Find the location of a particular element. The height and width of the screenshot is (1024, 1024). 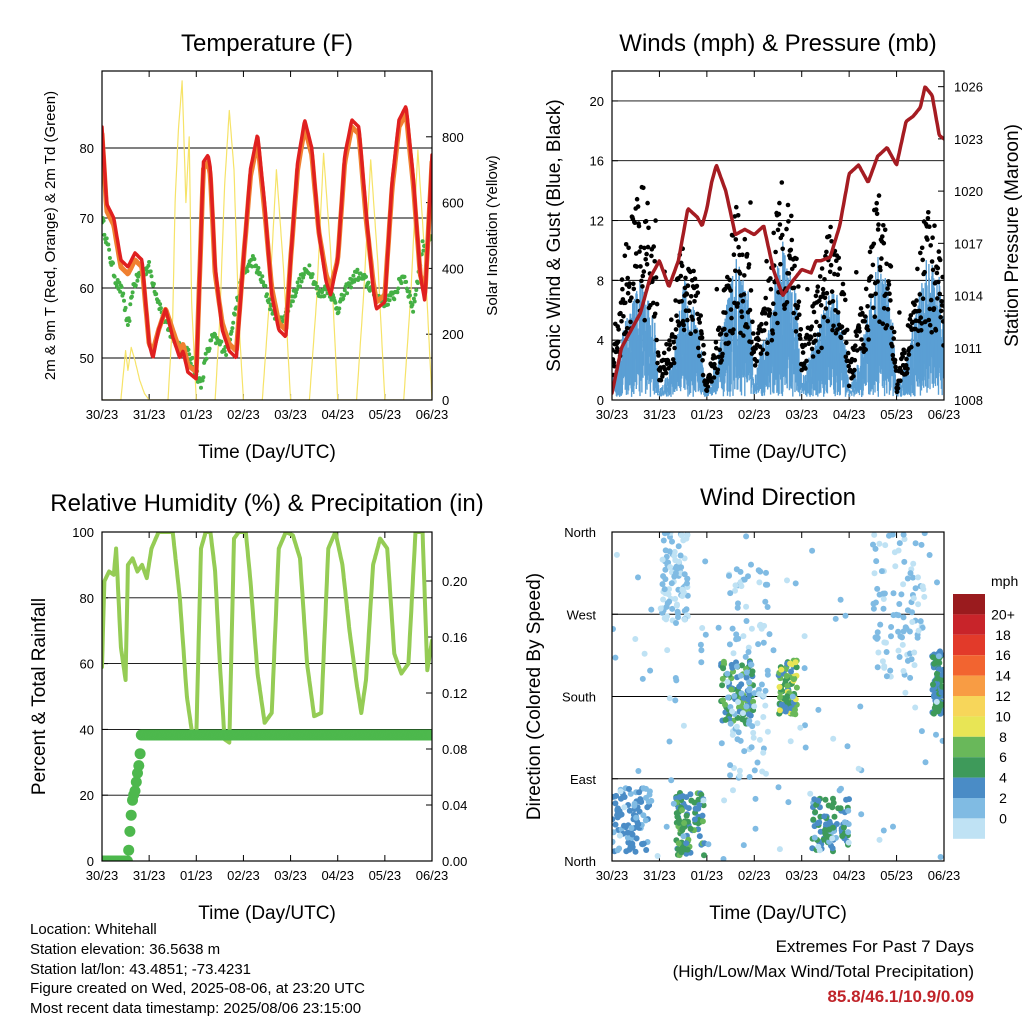

x-tick-label: 06/23 is located at coordinates (432, 414).